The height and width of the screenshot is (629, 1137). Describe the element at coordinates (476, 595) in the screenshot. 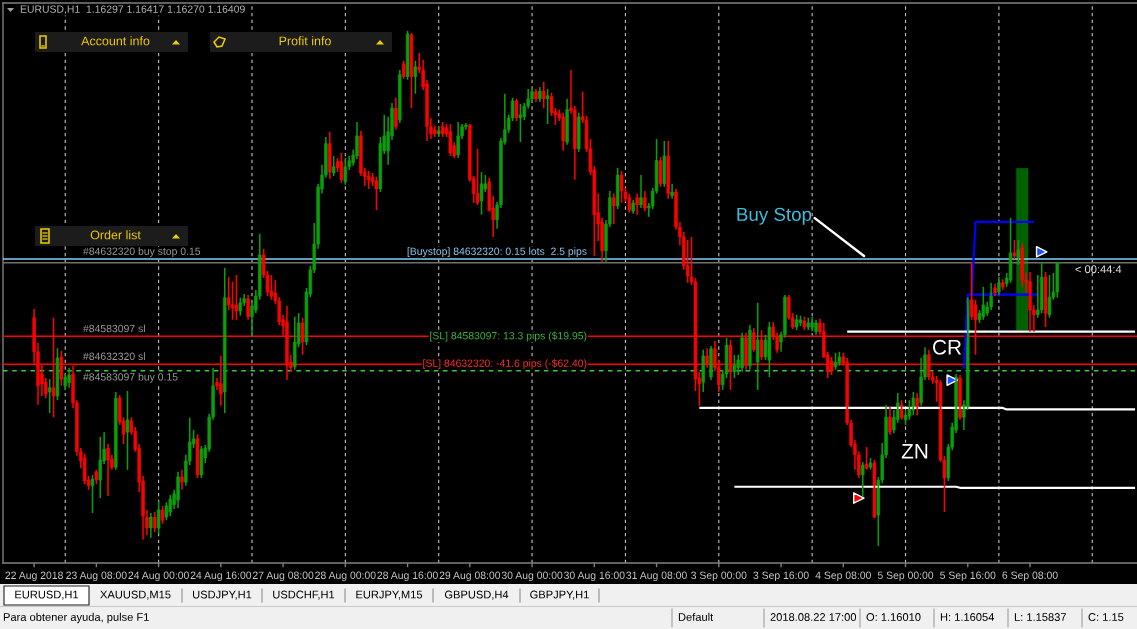

I see `text: GBPUSD,H4` at that location.